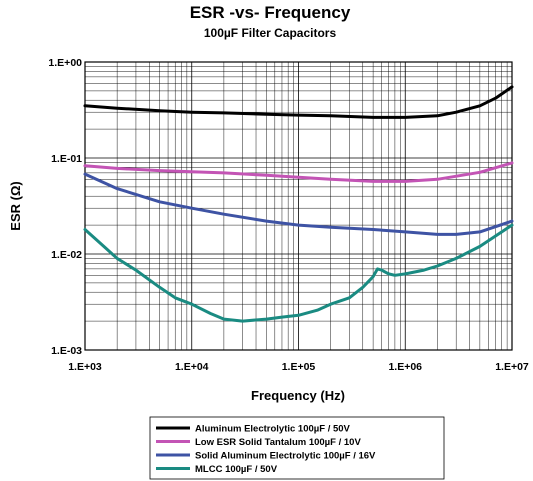 The image size is (533, 481). What do you see at coordinates (192, 367) in the screenshot?
I see `x-tick-label: 1.E+04` at bounding box center [192, 367].